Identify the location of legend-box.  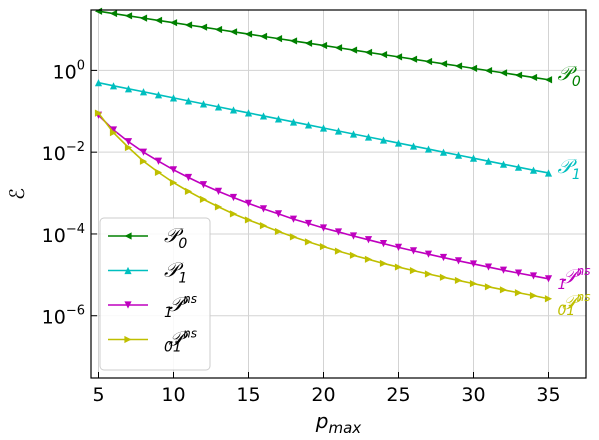
(155, 294).